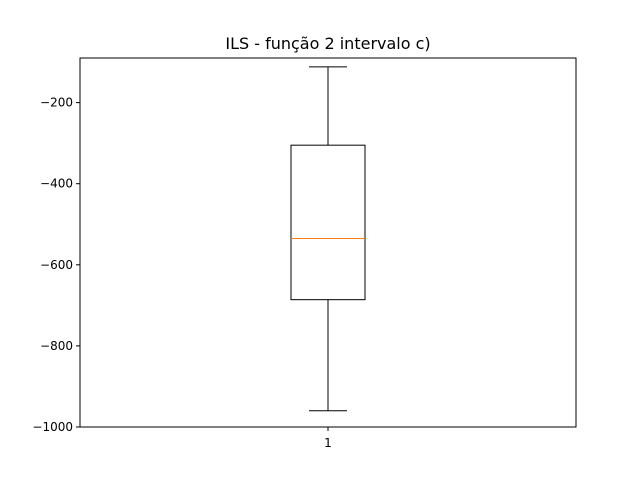  I want to click on y-tick-label: −800, so click(56, 346).